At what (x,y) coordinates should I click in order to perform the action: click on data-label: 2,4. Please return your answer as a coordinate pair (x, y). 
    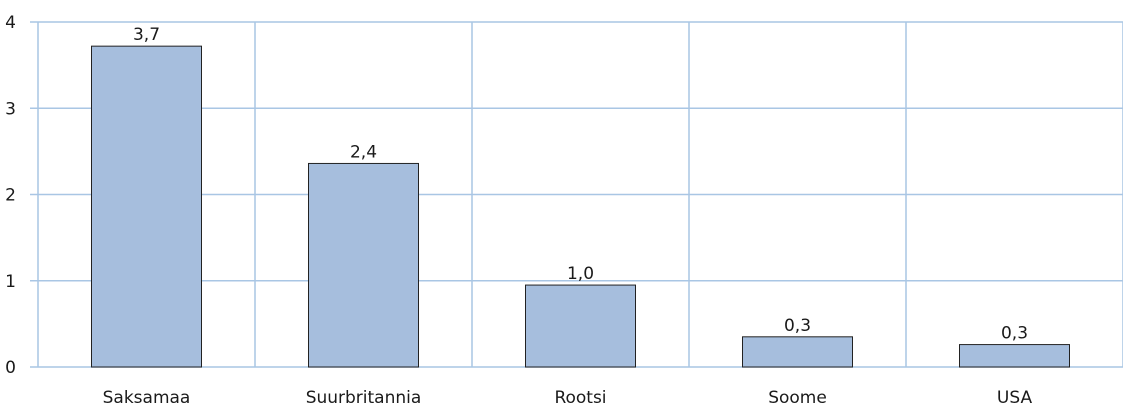
    Looking at the image, I should click on (363, 152).